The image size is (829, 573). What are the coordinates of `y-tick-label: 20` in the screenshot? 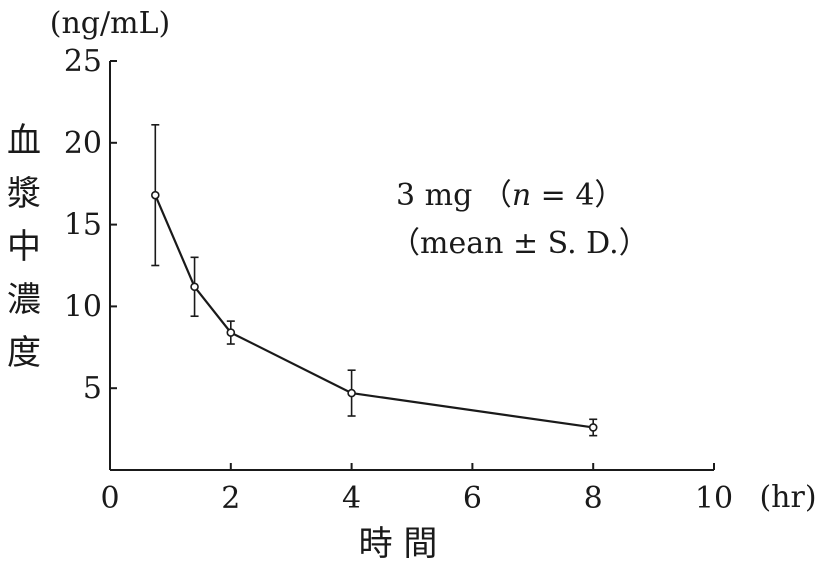 It's located at (83, 143).